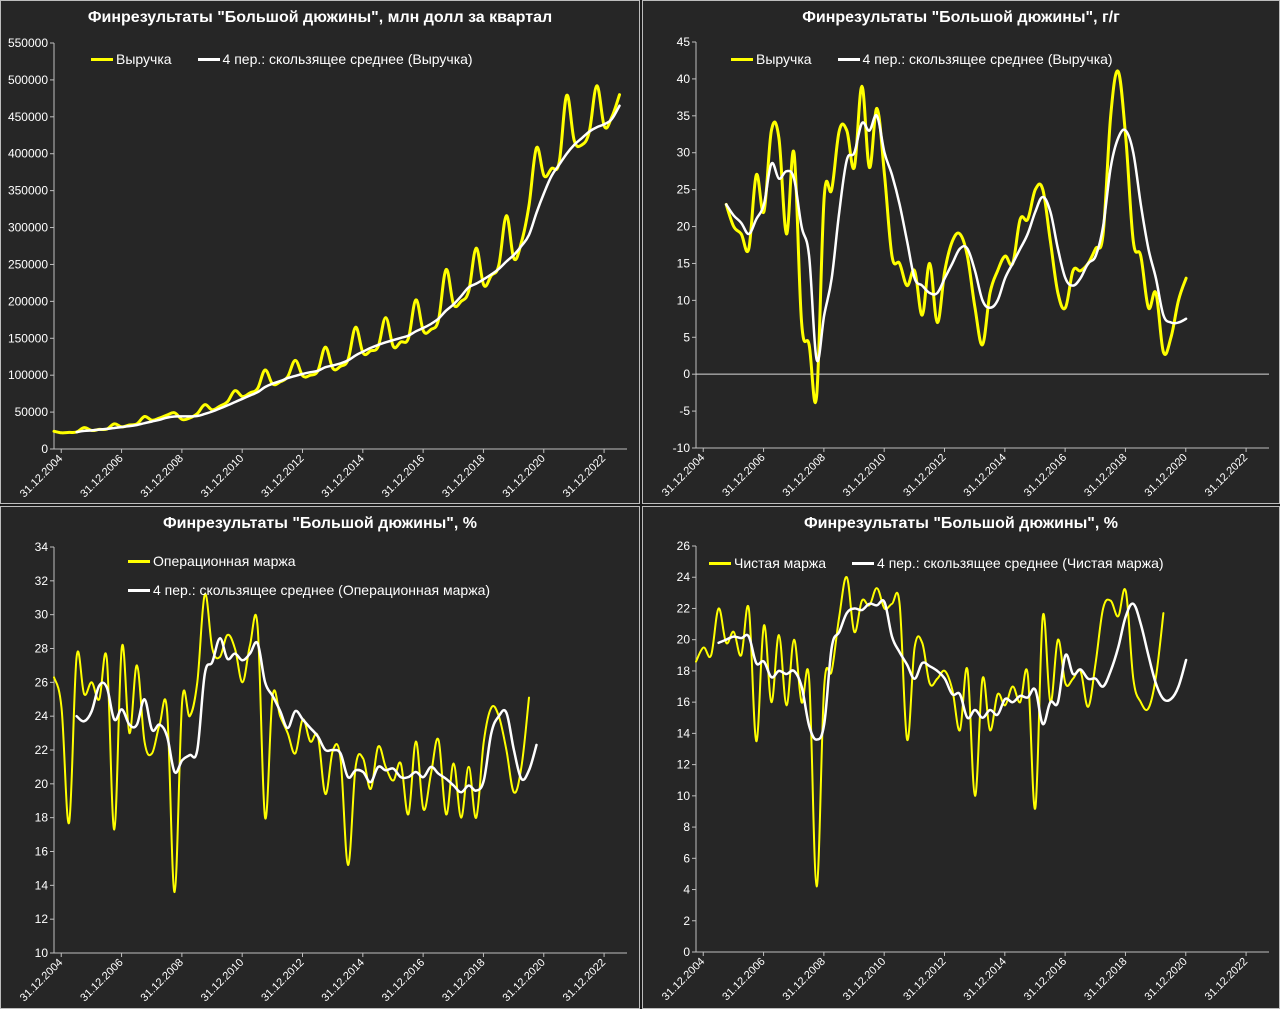 The image size is (1280, 1009). Describe the element at coordinates (28, 43) in the screenshot. I see `y-tick-label: 550000` at that location.